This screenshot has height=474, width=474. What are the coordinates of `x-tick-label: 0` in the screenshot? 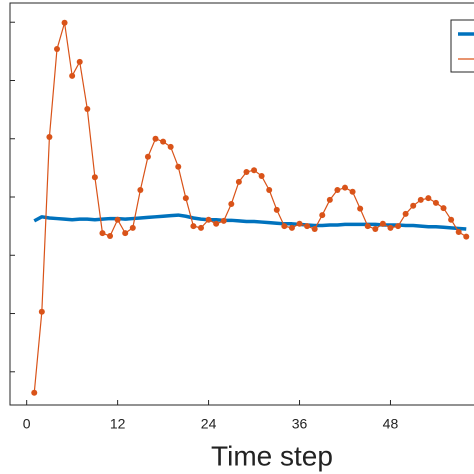 It's located at (27, 424).